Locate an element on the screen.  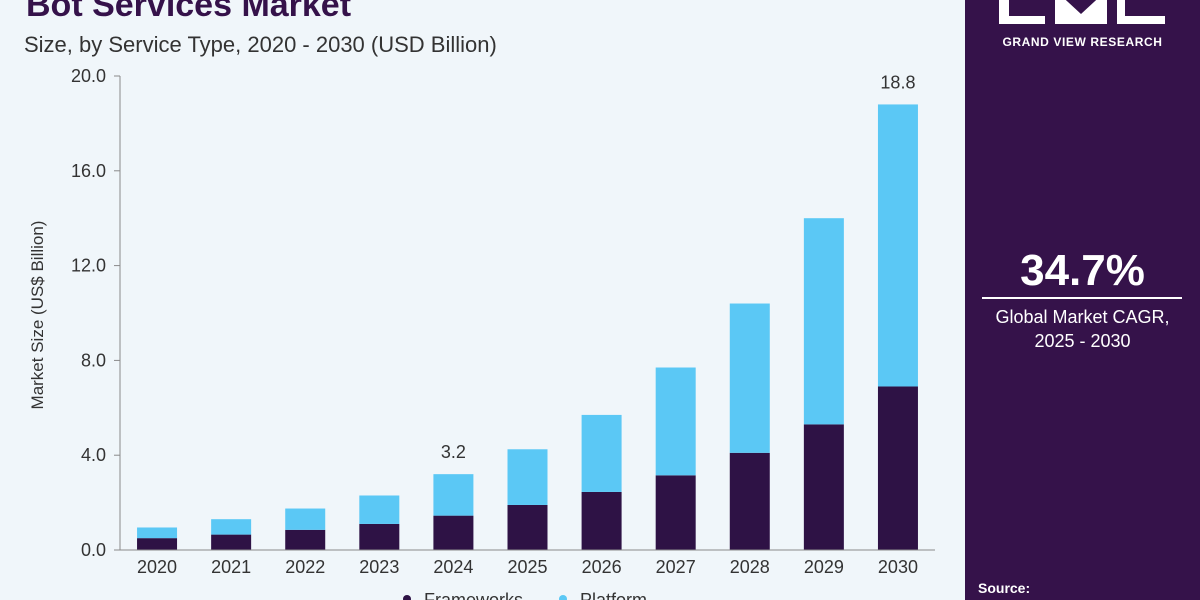
y-tick-label: 4.0 is located at coordinates (93, 455).